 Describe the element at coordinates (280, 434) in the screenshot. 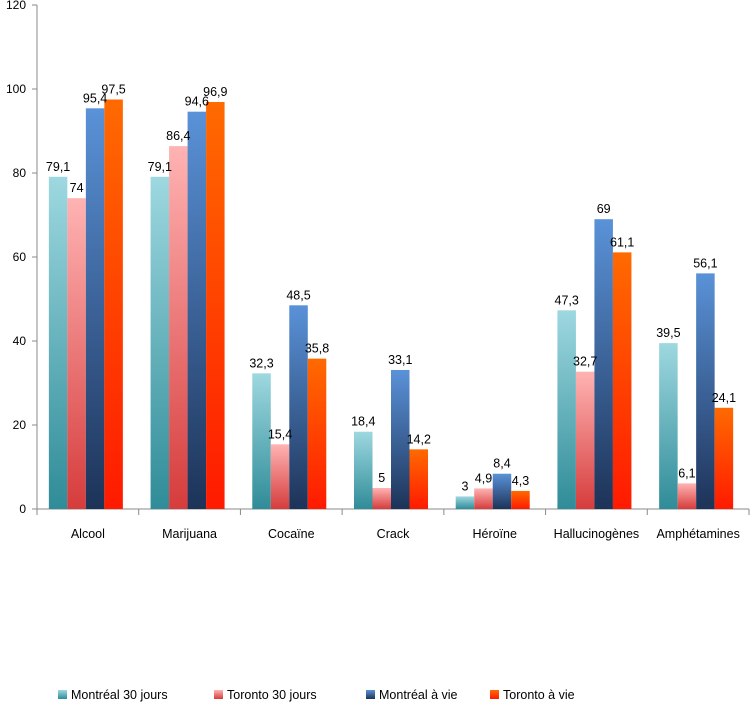

I see `data-label: 15,4` at that location.